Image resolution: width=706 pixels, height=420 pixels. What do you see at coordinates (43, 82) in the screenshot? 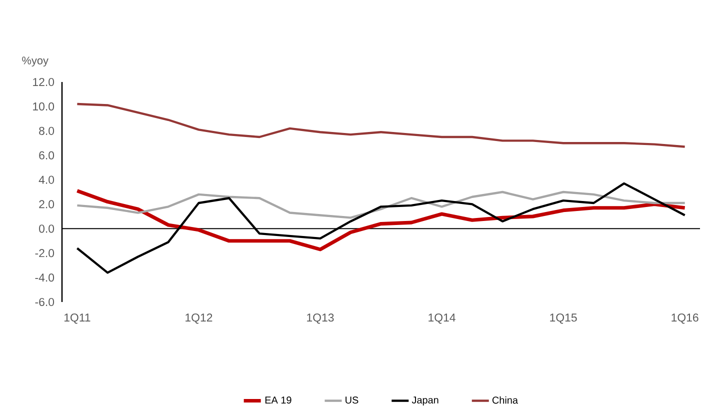
I see `y-tick-label: 12.0` at bounding box center [43, 82].